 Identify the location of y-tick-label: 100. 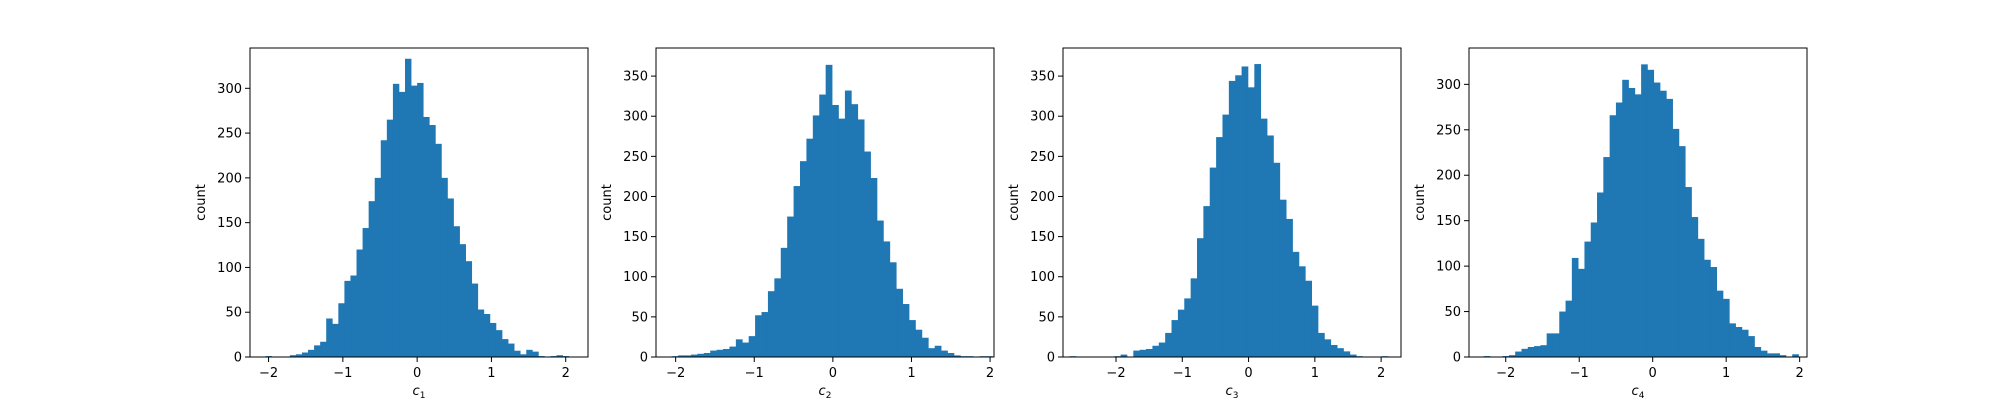
(229, 268).